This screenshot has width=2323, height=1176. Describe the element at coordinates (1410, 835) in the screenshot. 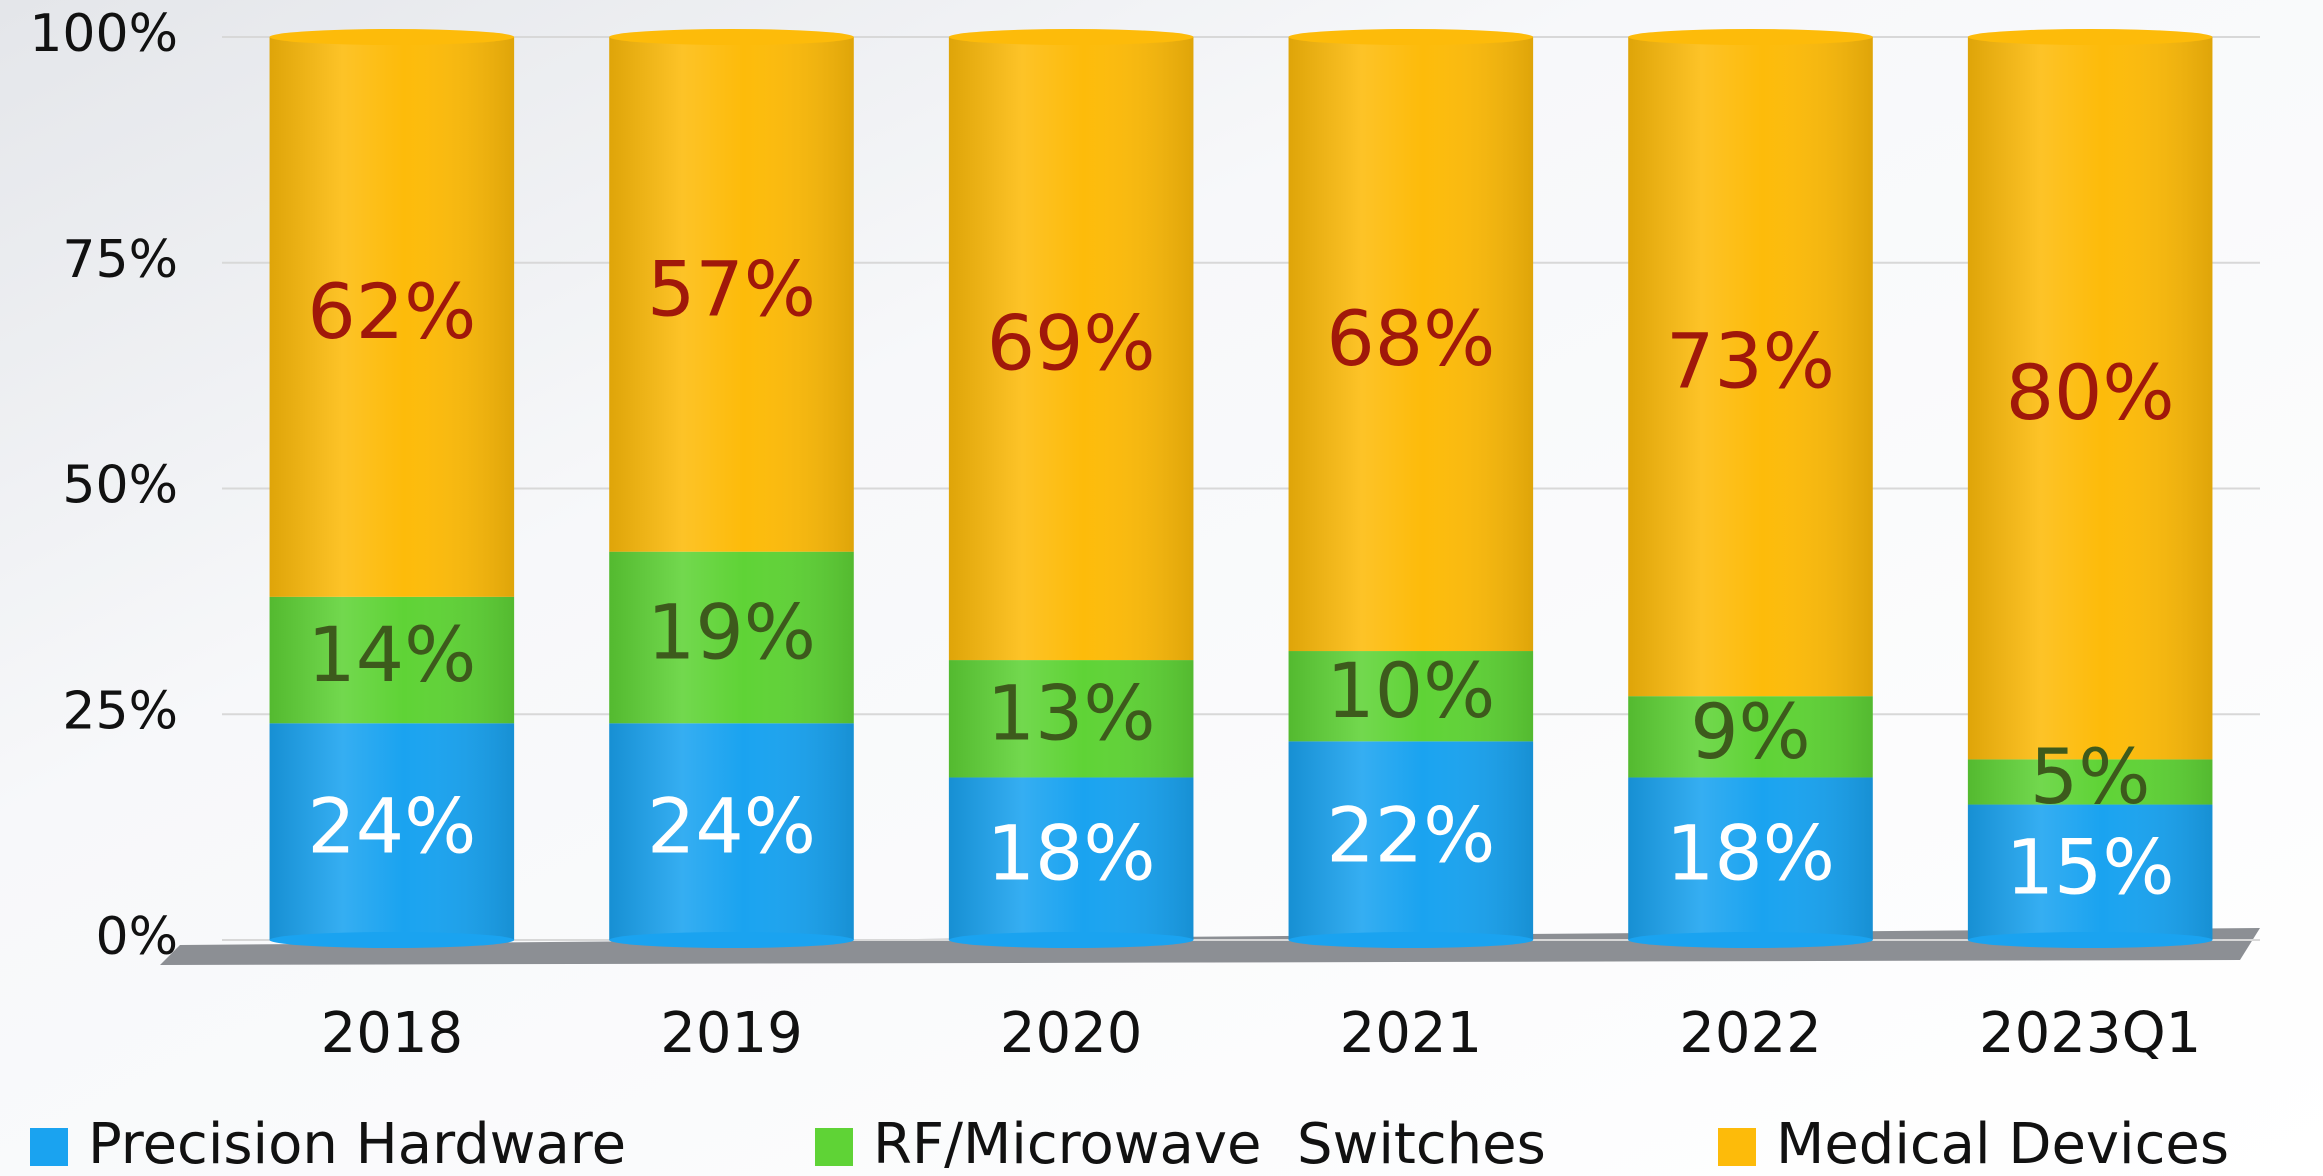

I see `data-label: 22%` at that location.